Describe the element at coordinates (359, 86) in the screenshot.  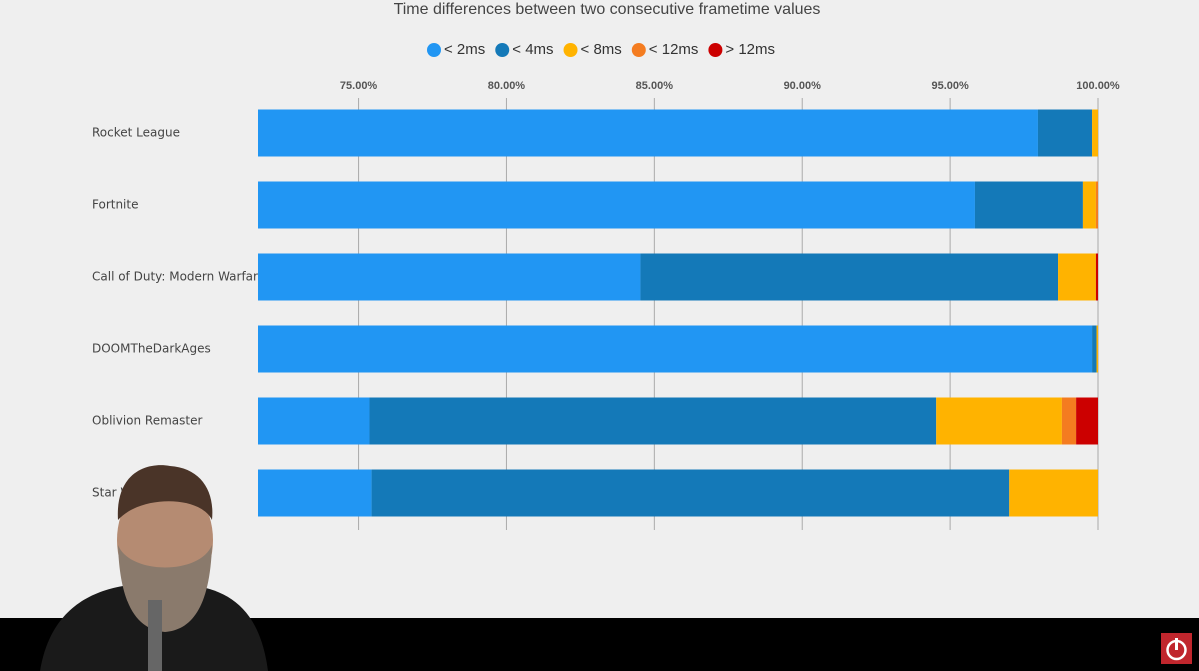
I see `x-tick-label: 75.00%` at that location.